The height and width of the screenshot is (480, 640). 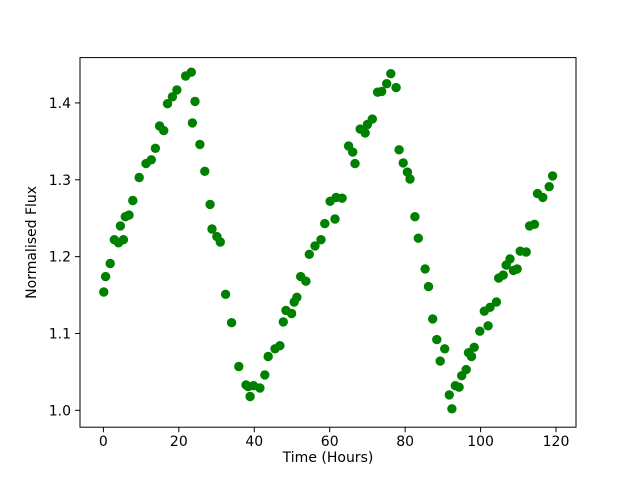 What do you see at coordinates (103, 442) in the screenshot?
I see `x-tick-label: 0` at bounding box center [103, 442].